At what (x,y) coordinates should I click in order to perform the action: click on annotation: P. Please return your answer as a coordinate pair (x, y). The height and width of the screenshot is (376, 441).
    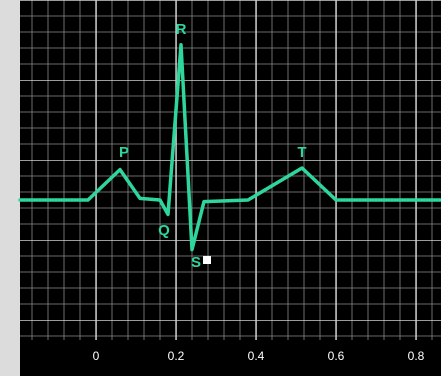
    Looking at the image, I should click on (124, 152).